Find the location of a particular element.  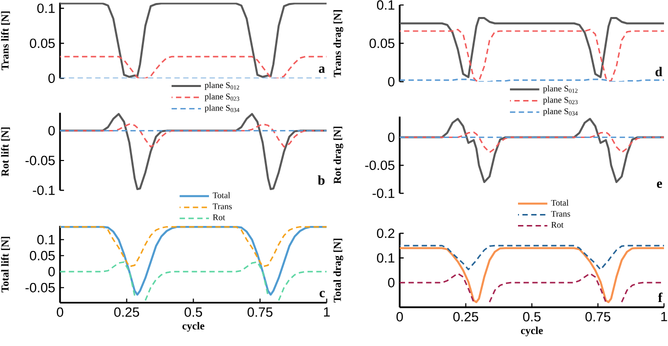

y-axis-title: Total lift [N] is located at coordinates (5, 264).